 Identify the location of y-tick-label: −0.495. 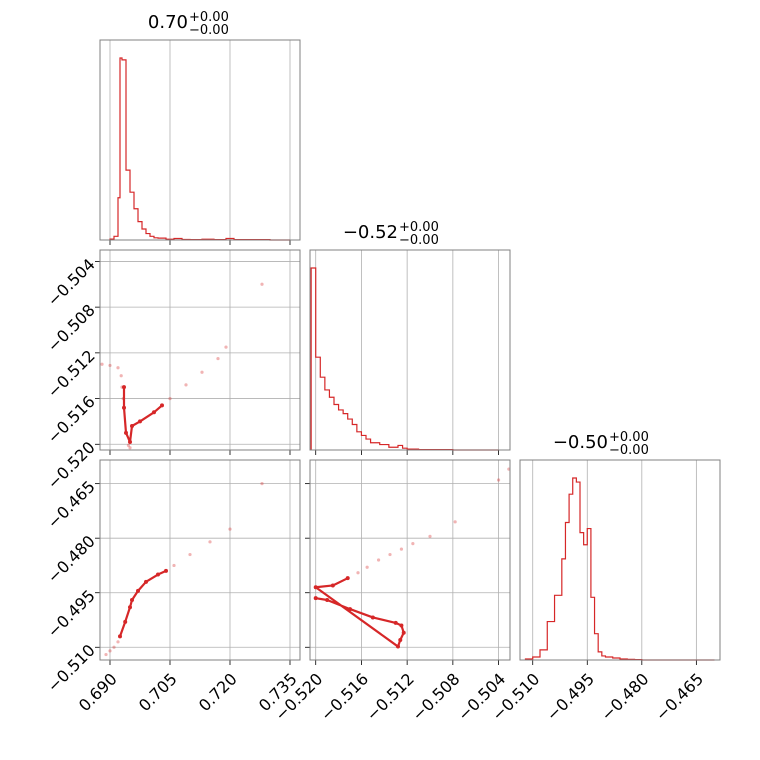
(70, 613).